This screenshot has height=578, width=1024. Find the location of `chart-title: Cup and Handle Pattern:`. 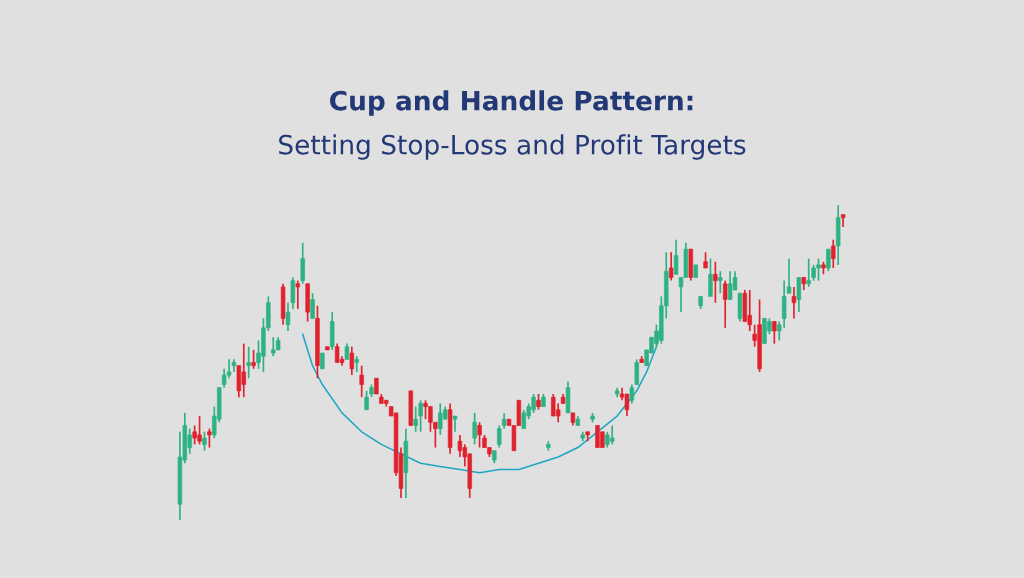

chart-title: Cup and Handle Pattern: is located at coordinates (511, 103).